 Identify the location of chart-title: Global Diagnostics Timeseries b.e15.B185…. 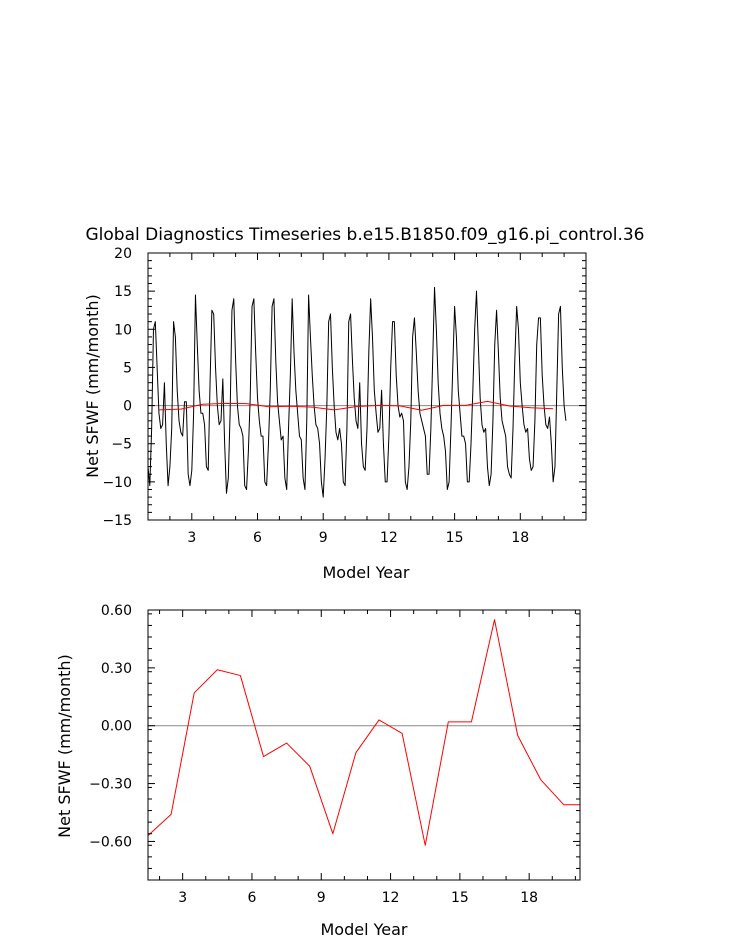
(365, 235).